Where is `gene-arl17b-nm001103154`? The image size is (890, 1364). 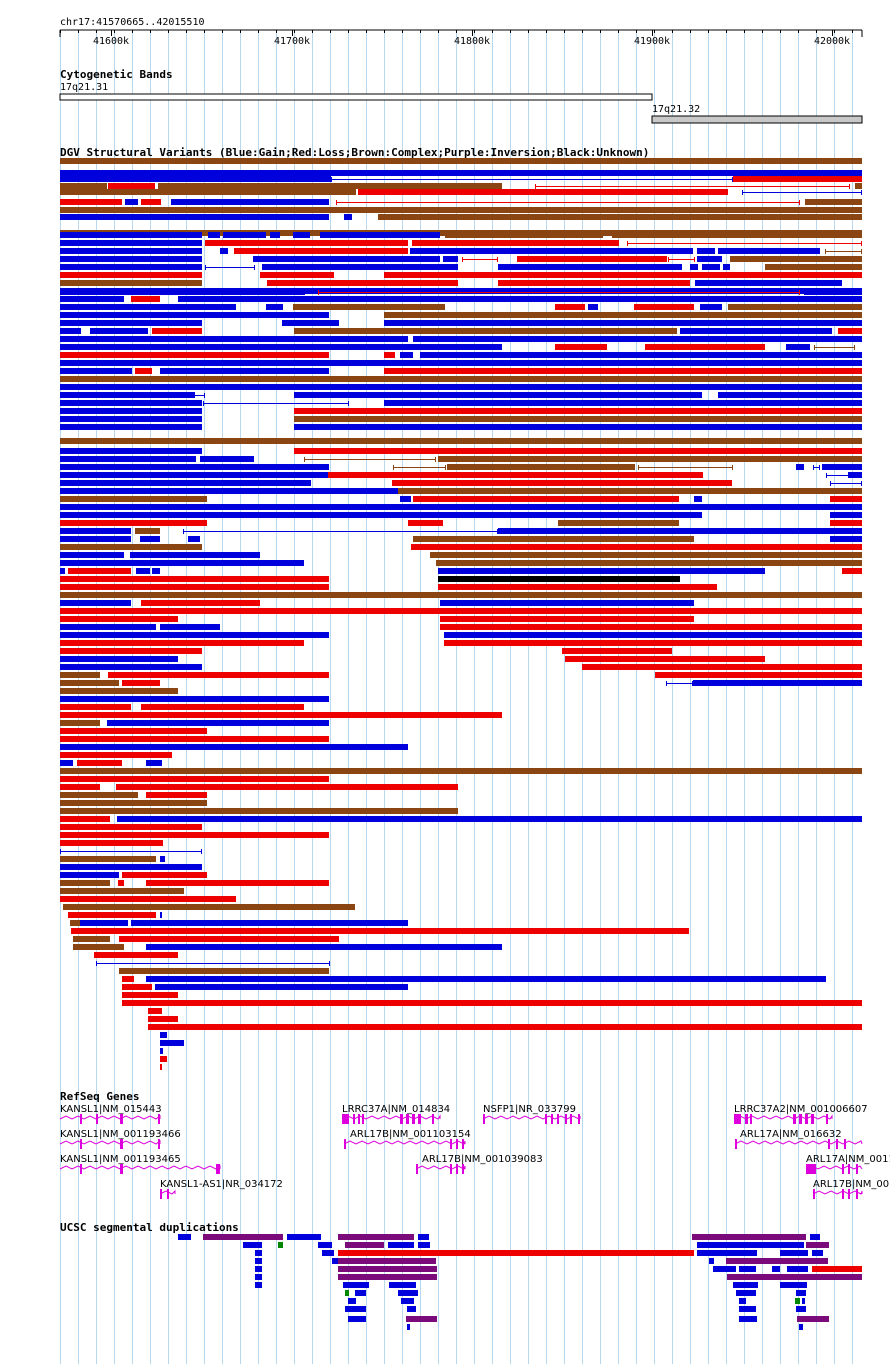 gene-arl17b-nm001103154 is located at coordinates (404, 1144).